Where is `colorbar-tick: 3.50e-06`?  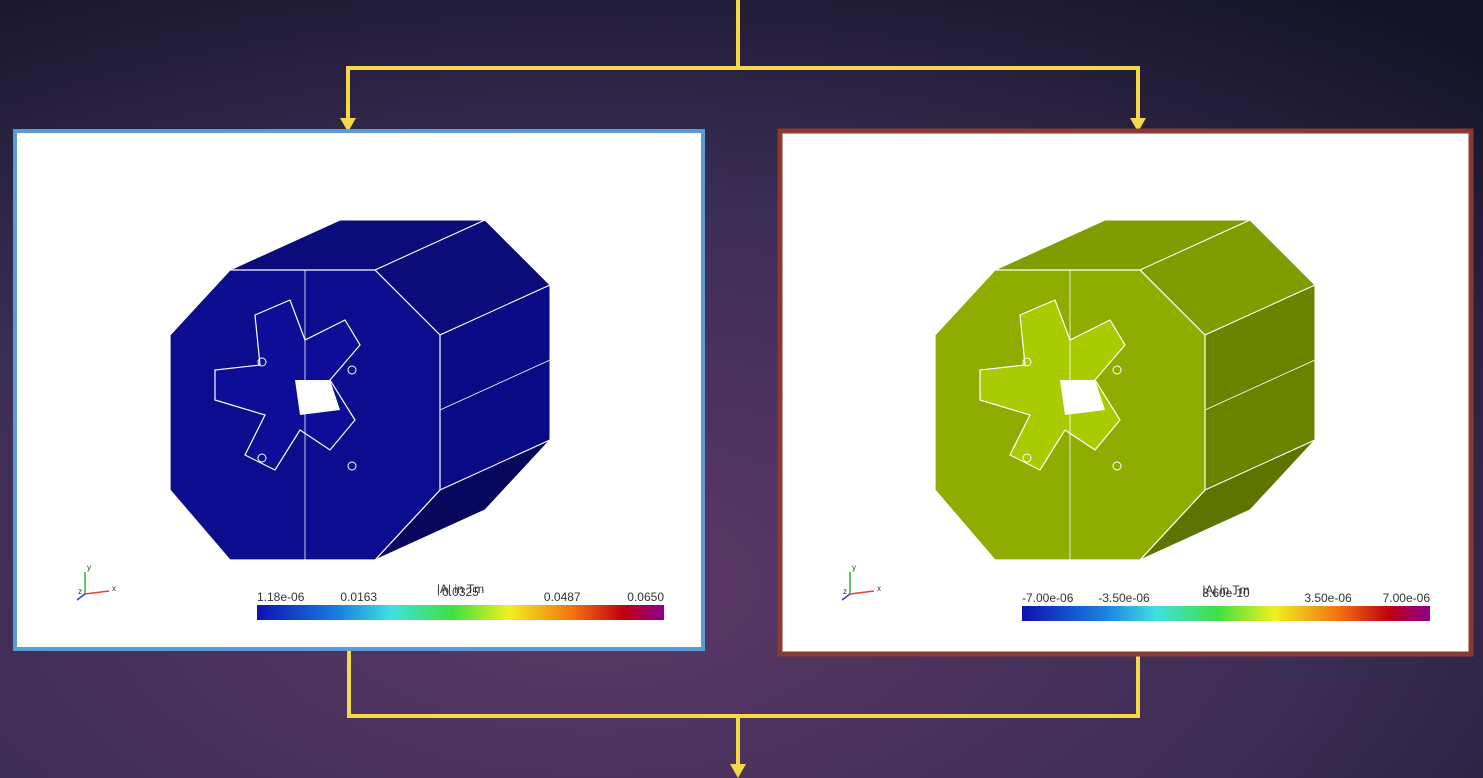 colorbar-tick: 3.50e-06 is located at coordinates (1328, 598).